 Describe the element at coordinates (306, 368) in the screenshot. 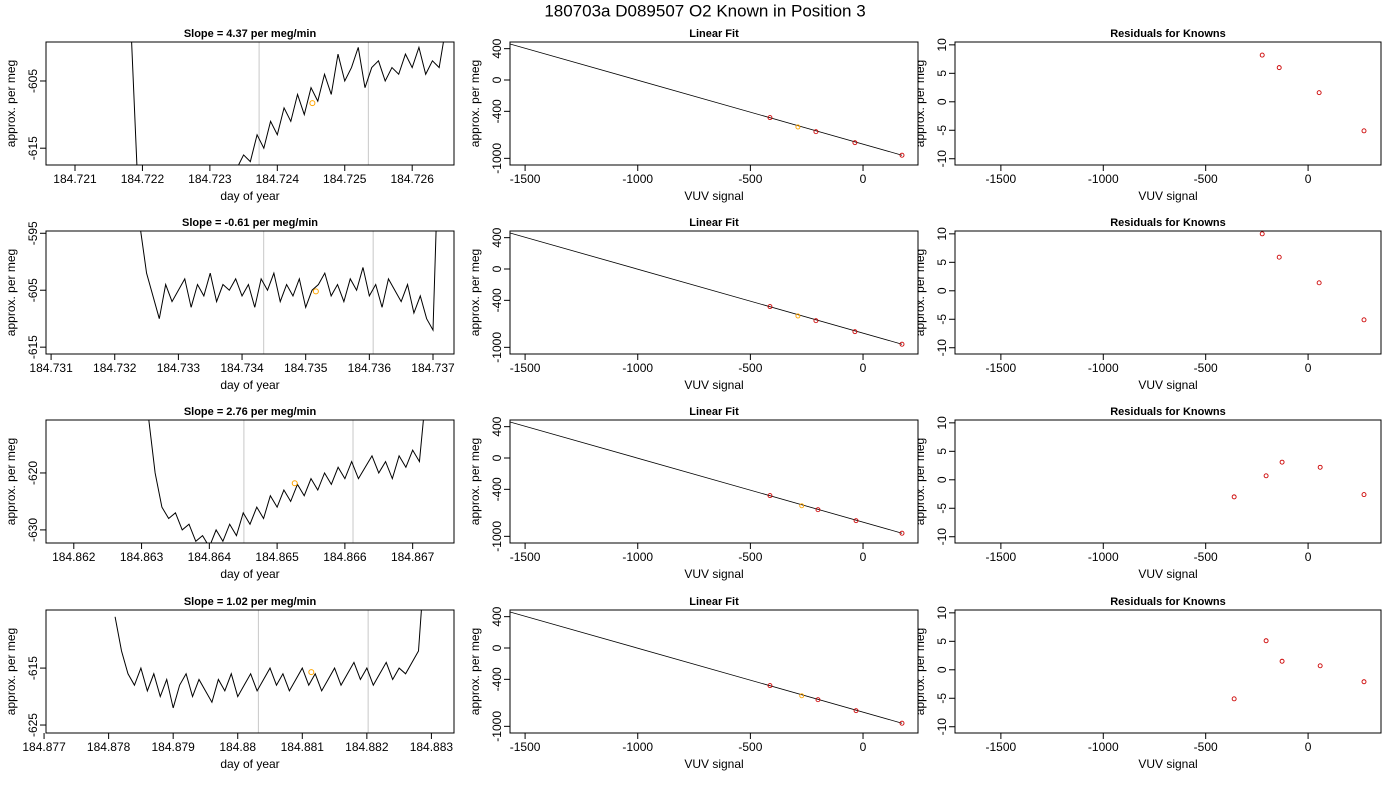

I see `x-tick-label: 184.735` at that location.